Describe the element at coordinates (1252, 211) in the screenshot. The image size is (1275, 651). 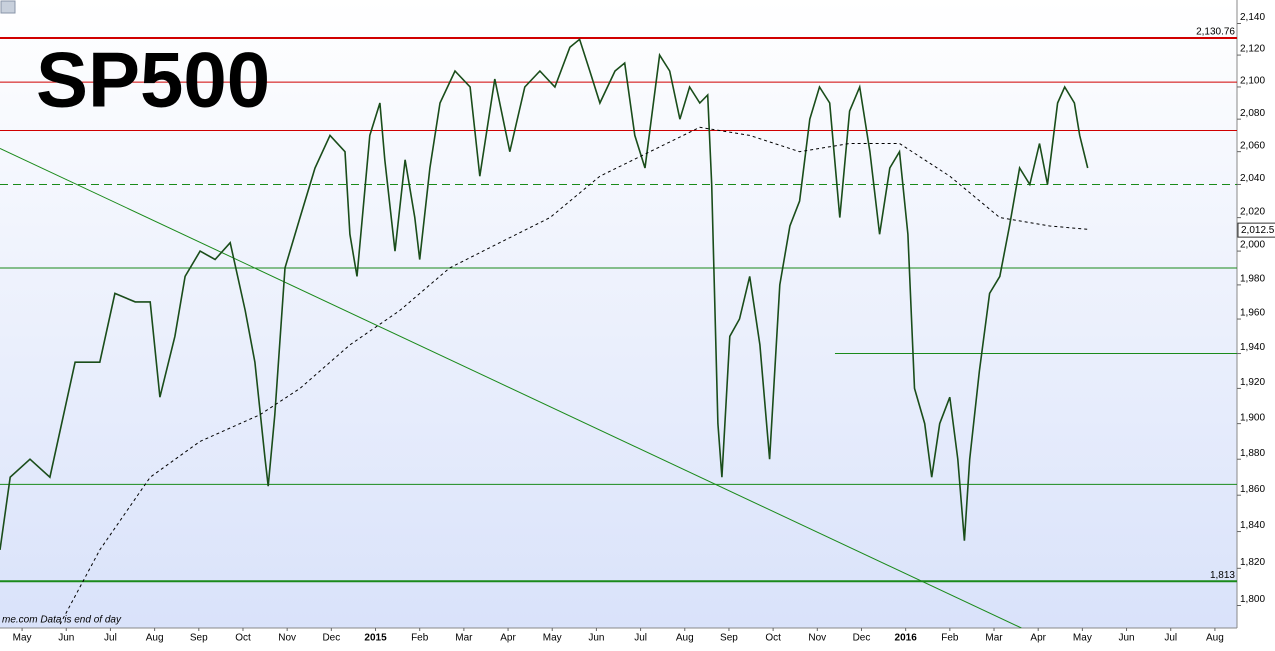
I see `y-tick-label: 2,020` at that location.